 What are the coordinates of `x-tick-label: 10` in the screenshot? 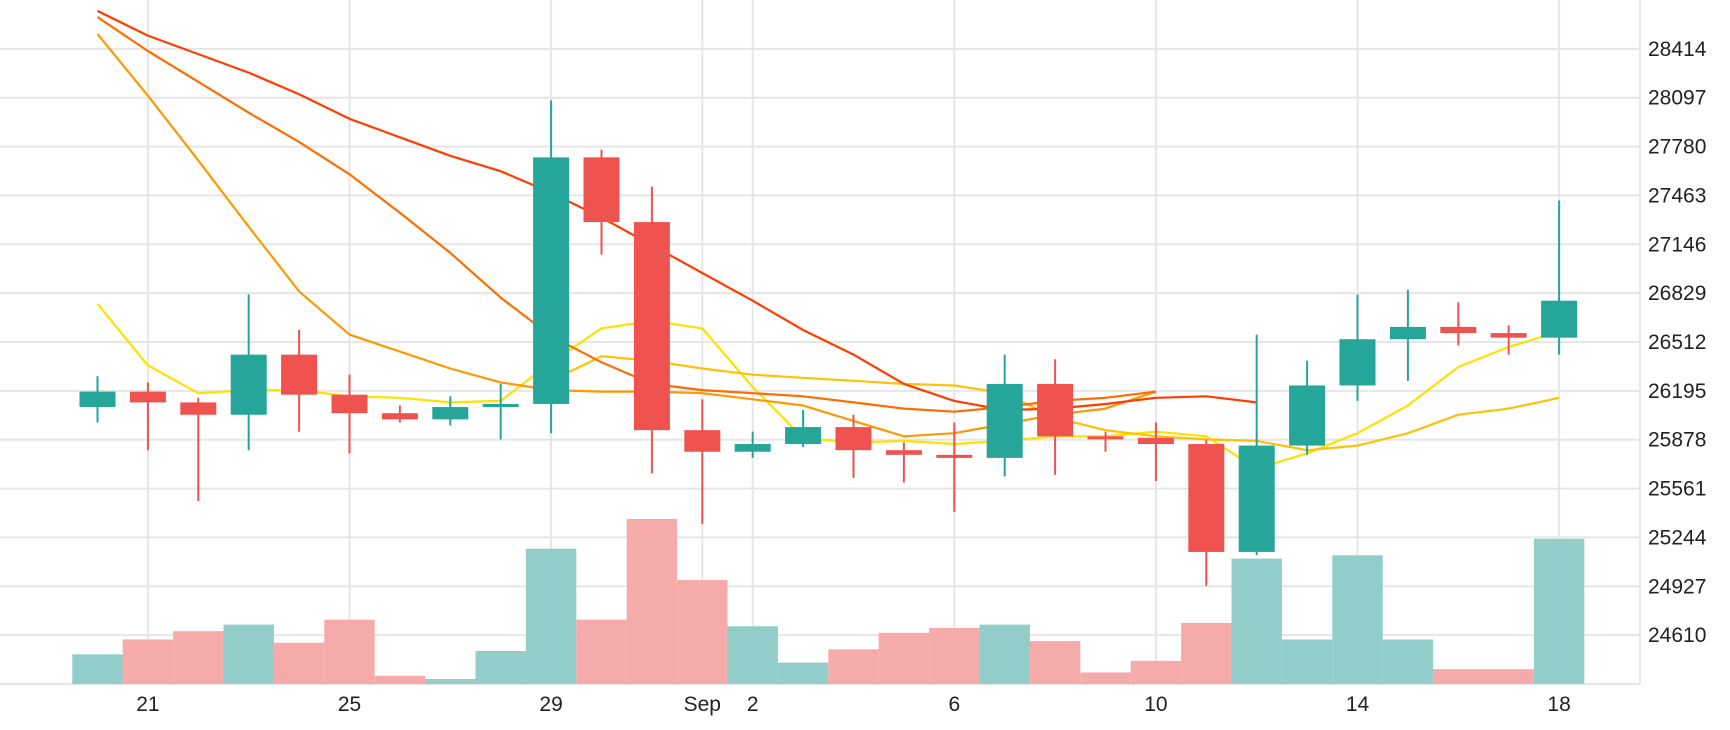 It's located at (1155, 704).